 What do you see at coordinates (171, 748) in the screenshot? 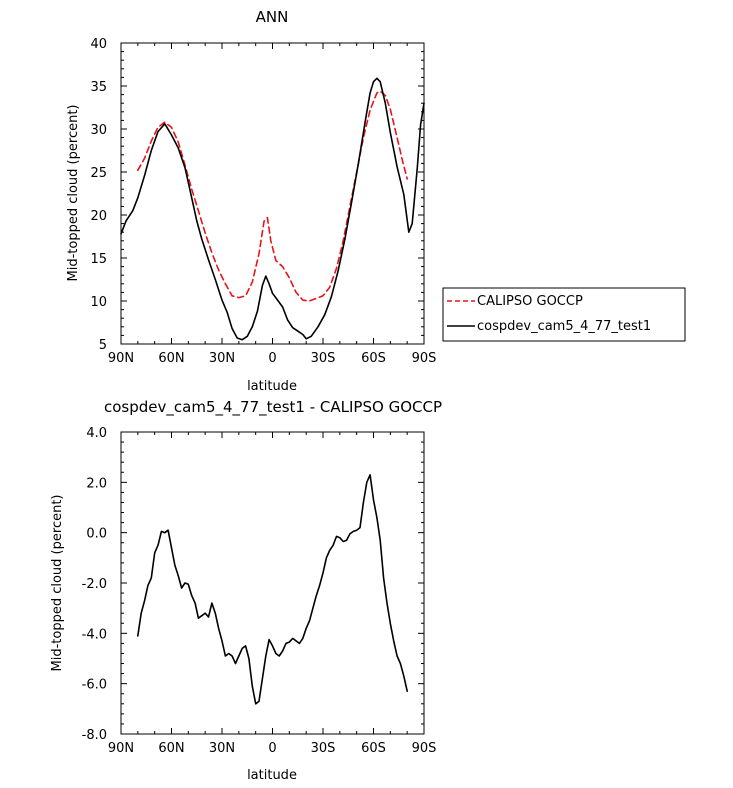
I see `bottom-chart-xtick-label: 60N` at bounding box center [171, 748].